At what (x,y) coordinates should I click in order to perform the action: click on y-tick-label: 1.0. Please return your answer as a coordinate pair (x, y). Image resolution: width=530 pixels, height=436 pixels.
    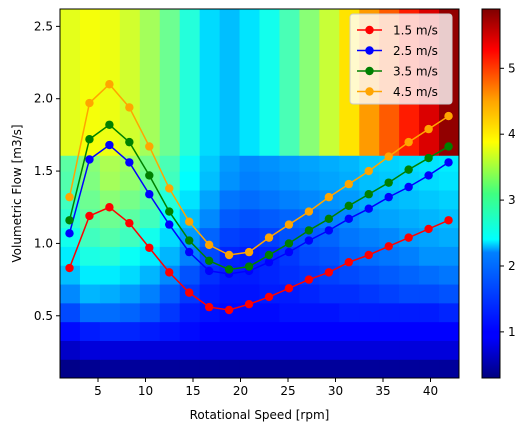
    Looking at the image, I should click on (43, 243).